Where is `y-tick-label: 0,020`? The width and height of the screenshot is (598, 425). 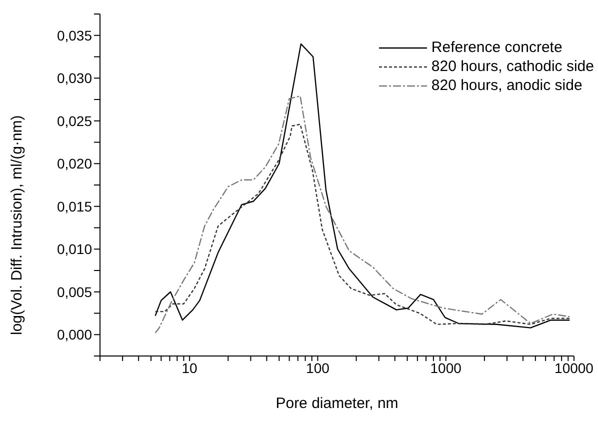
y-tick-label: 0,020 is located at coordinates (74, 164).